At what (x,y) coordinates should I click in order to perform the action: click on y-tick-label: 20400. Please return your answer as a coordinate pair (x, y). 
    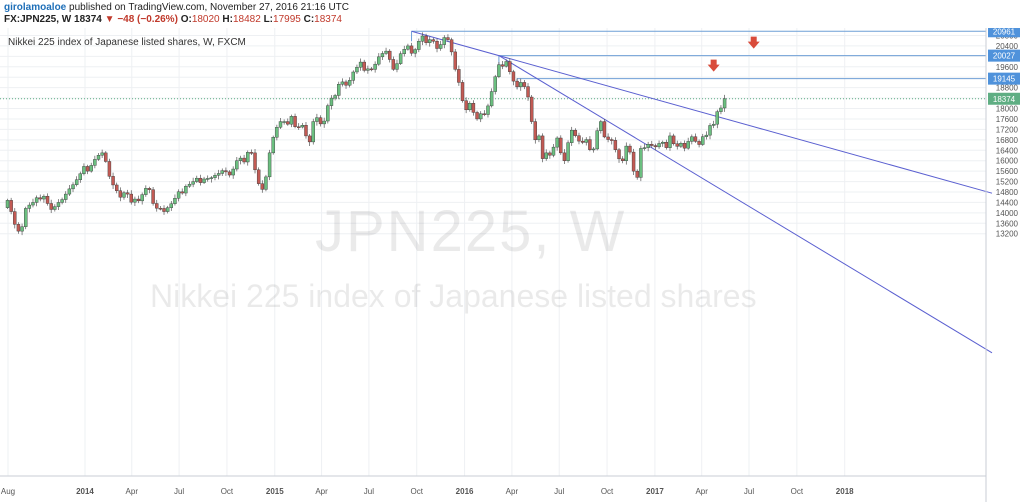
    Looking at the image, I should click on (1007, 46).